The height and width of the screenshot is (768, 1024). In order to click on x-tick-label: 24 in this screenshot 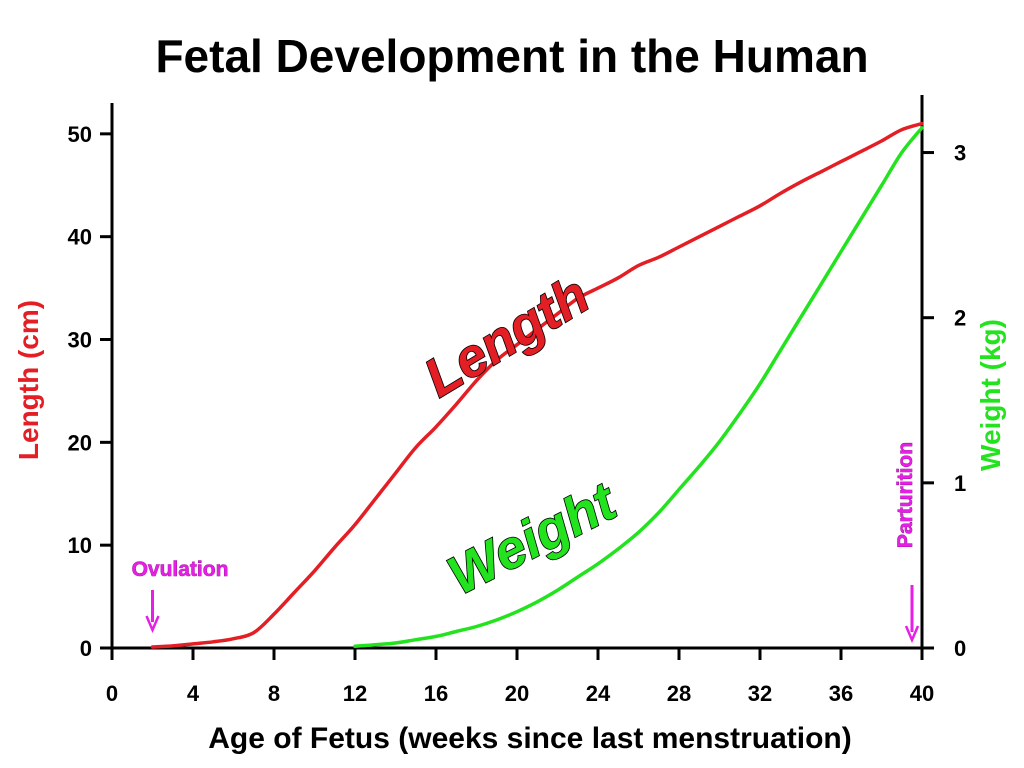, I will do `click(598, 693)`.